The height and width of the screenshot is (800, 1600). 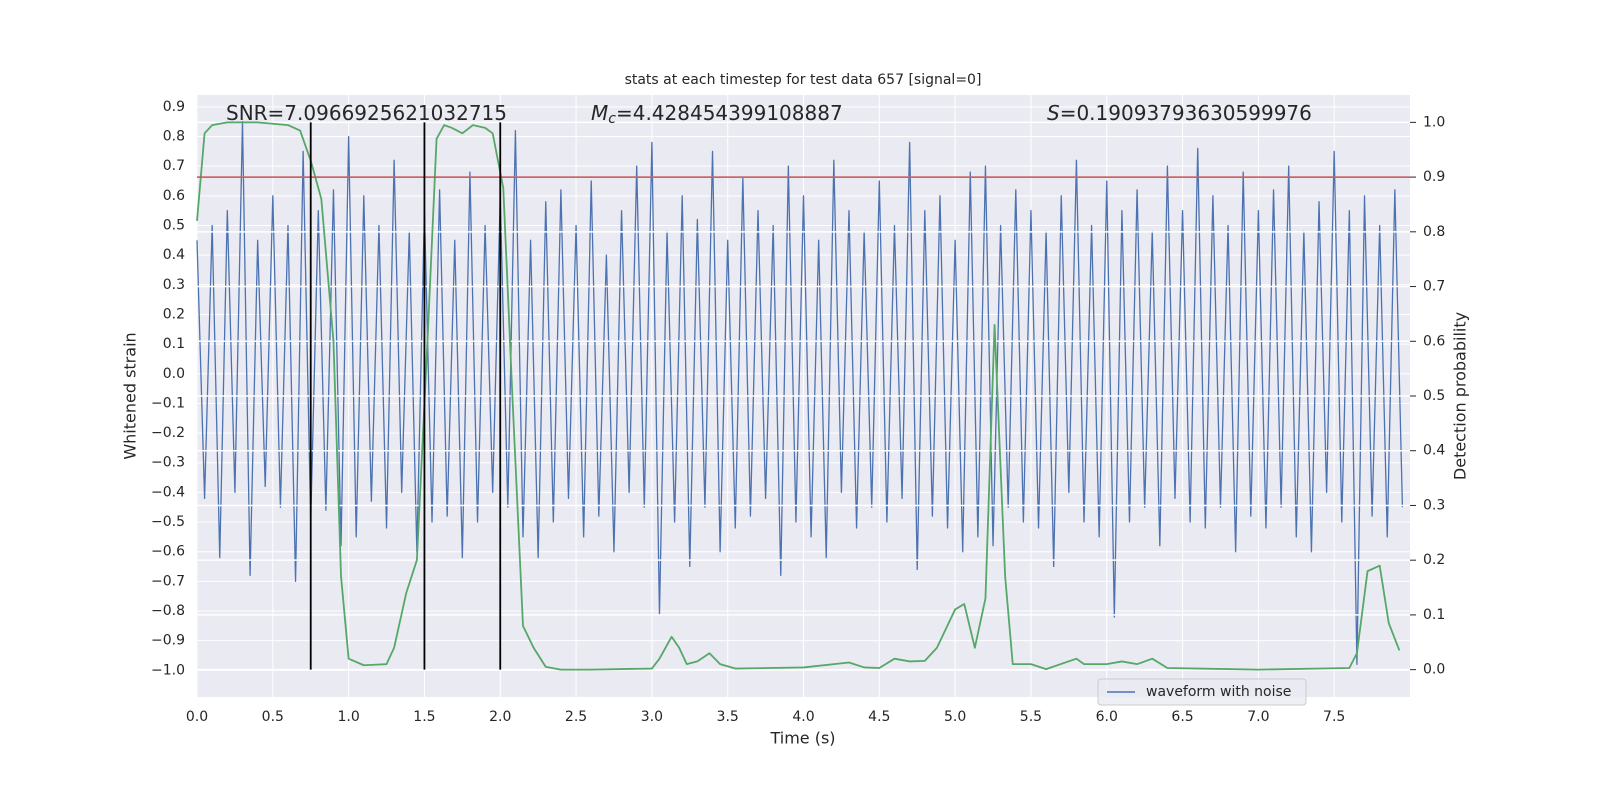 What do you see at coordinates (168, 670) in the screenshot?
I see `y-tick-label: −1.0` at bounding box center [168, 670].